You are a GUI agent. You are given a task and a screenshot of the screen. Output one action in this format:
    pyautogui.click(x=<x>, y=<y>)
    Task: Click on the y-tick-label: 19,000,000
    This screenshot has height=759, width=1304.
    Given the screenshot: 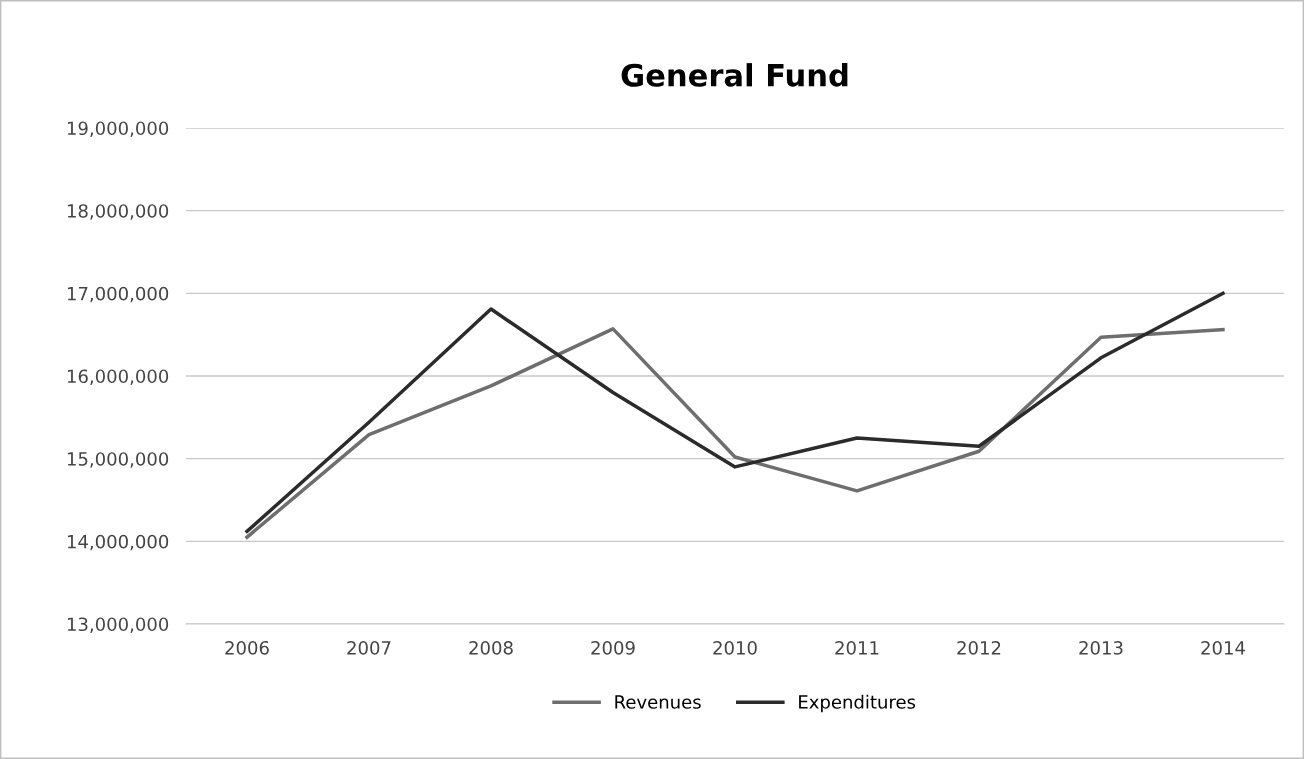 What is the action you would take?
    pyautogui.click(x=118, y=129)
    